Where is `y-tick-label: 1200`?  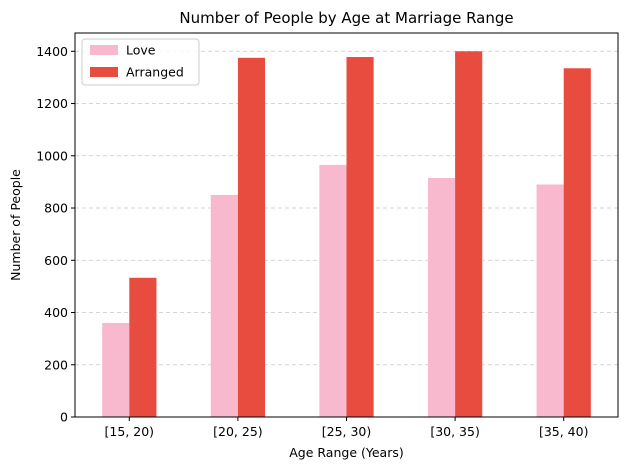
y-tick-label: 1200 is located at coordinates (52, 103).